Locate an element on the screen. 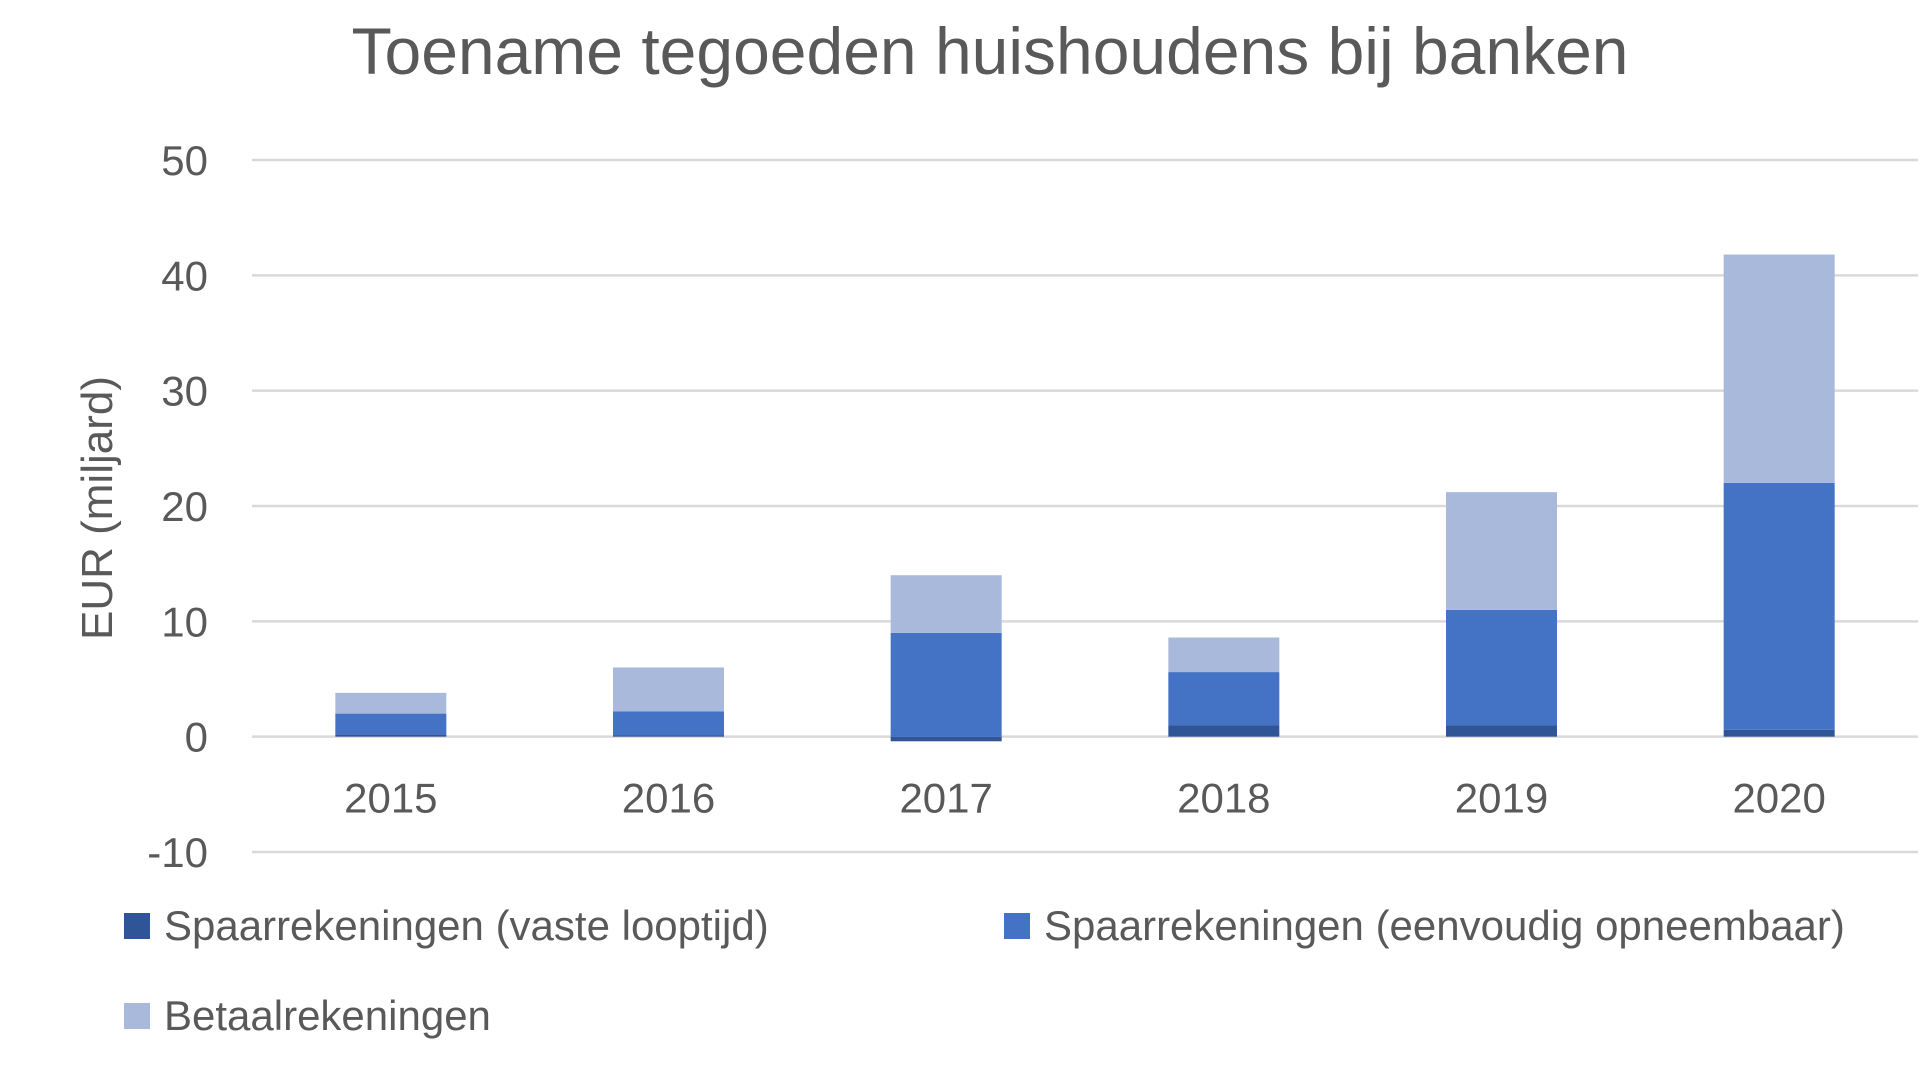 The height and width of the screenshot is (1080, 1920). x-tick-label: 2015 is located at coordinates (390, 798).